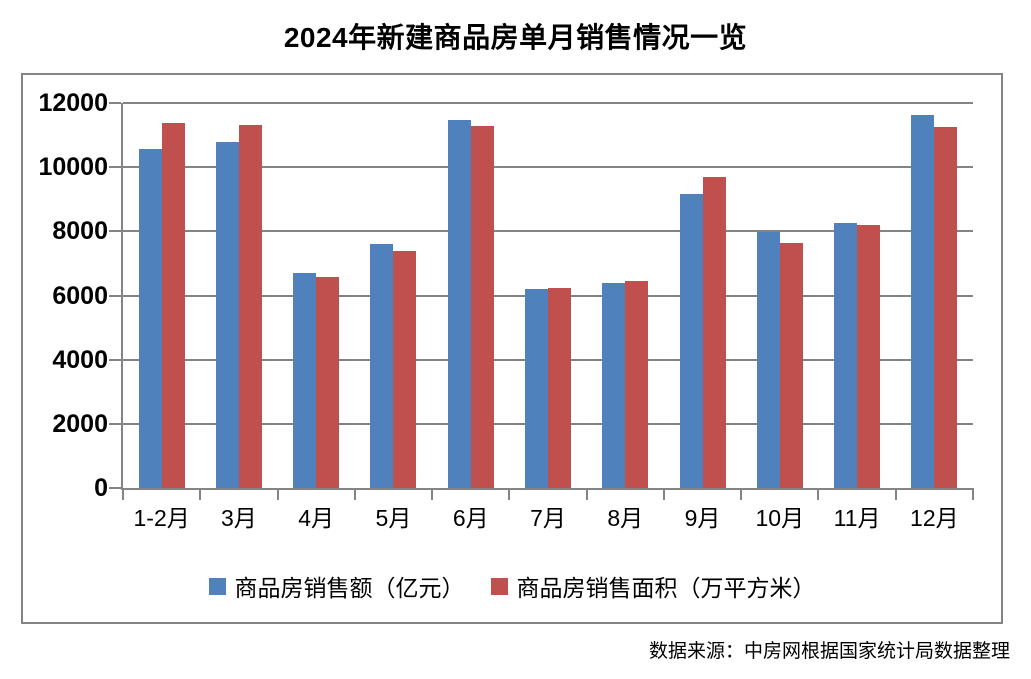 Image resolution: width=1031 pixels, height=679 pixels. Describe the element at coordinates (934, 518) in the screenshot. I see `x-axis-label-12月: 12月` at that location.